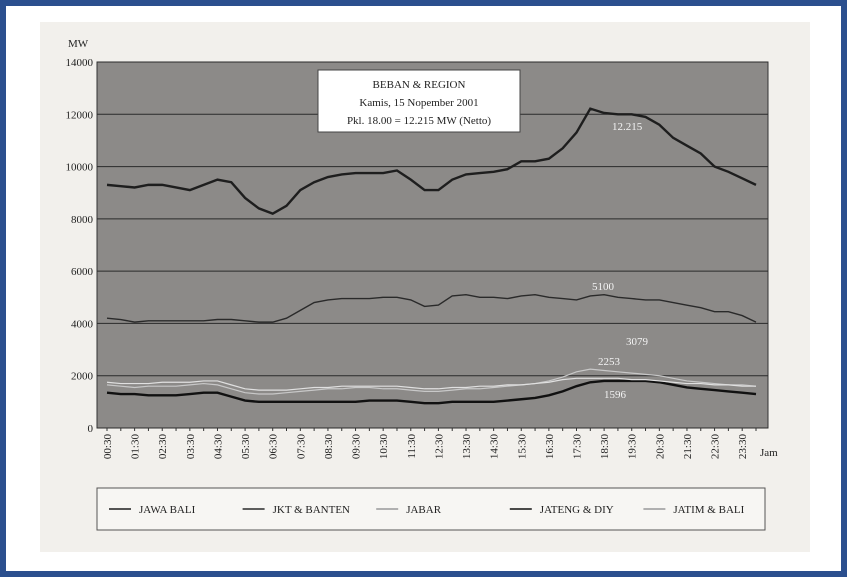 The width and height of the screenshot is (847, 582). I want to click on x-tick-label: 15:30, so click(522, 447).